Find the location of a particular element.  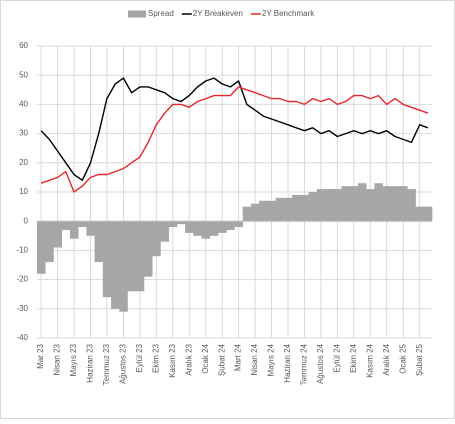

y-tick-label: 0 is located at coordinates (26, 220).